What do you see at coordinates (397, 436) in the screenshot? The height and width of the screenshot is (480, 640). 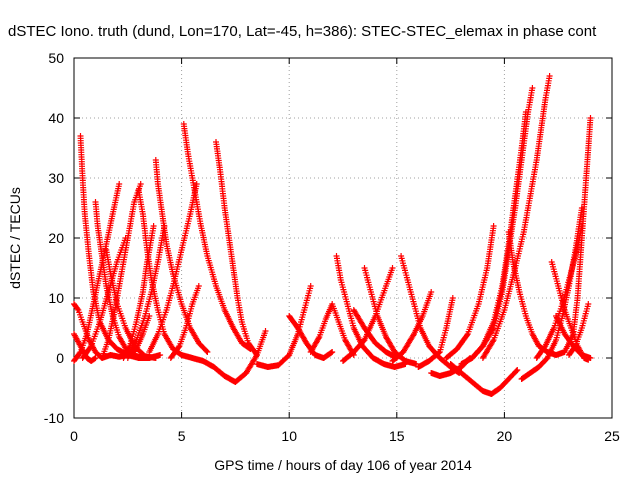 I see `x-tick-label: 15` at bounding box center [397, 436].